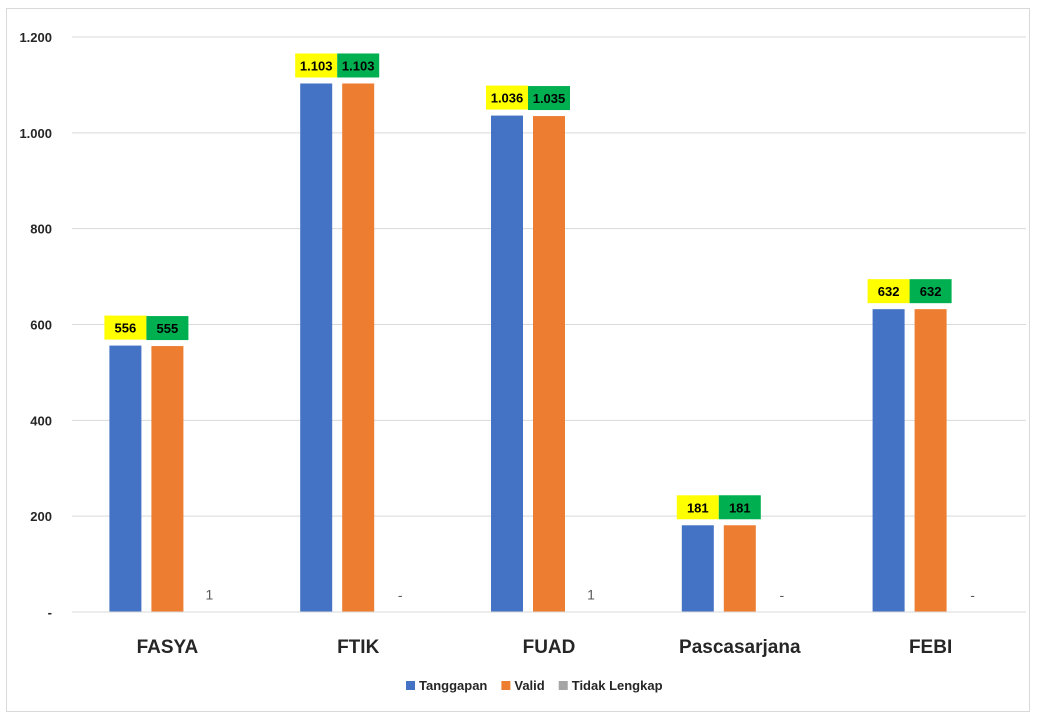 Image resolution: width=1038 pixels, height=722 pixels. What do you see at coordinates (41, 516) in the screenshot?
I see `y-tick-label: 200` at bounding box center [41, 516].